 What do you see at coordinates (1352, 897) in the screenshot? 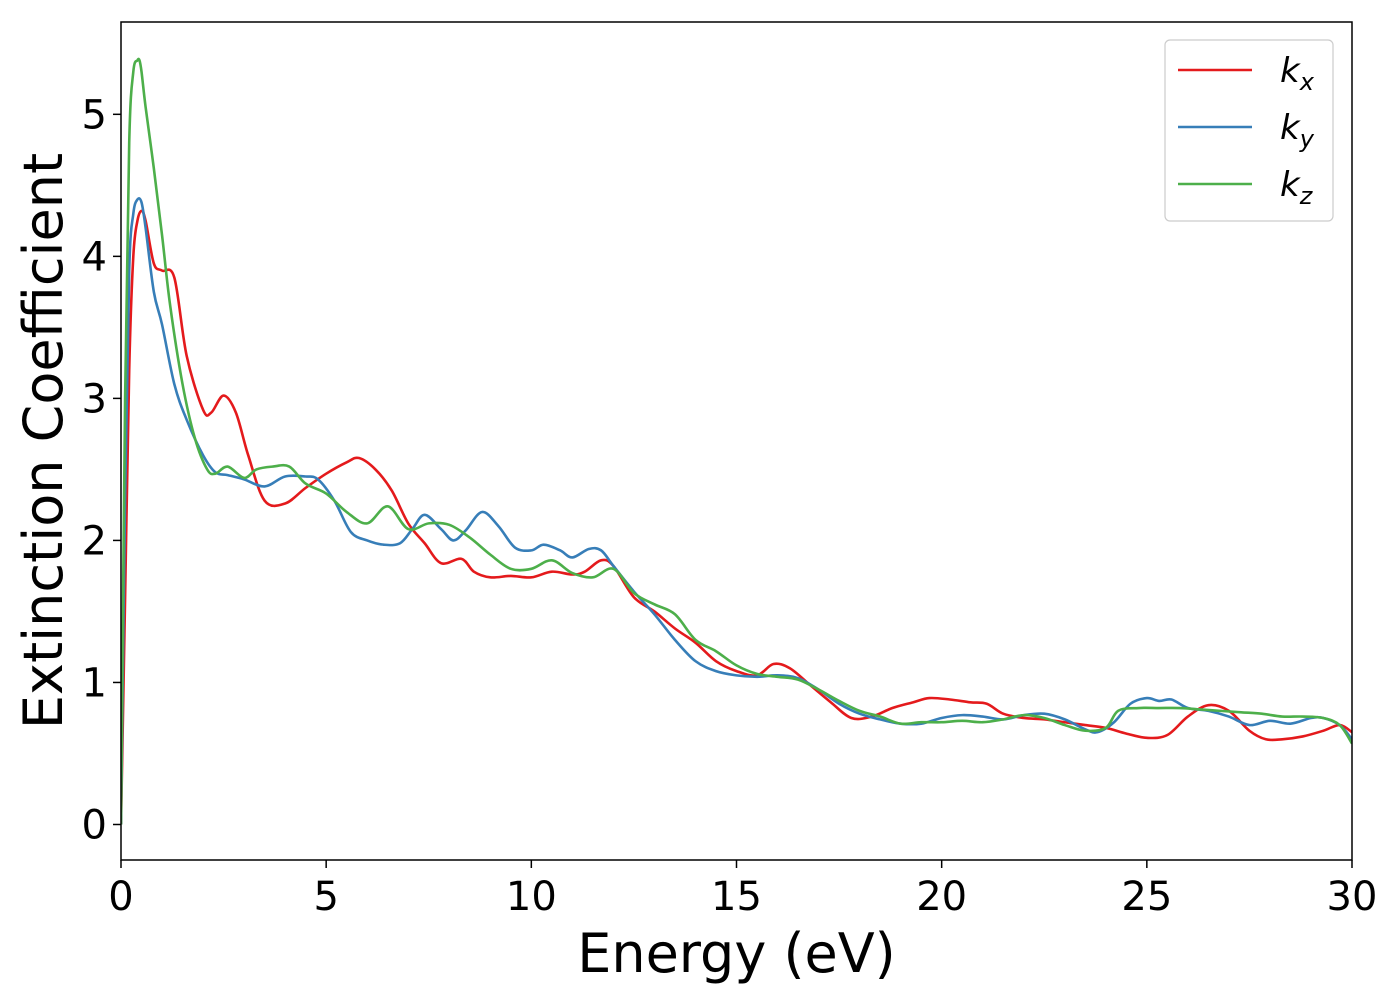
I see `x-tick-label: 30` at bounding box center [1352, 897].